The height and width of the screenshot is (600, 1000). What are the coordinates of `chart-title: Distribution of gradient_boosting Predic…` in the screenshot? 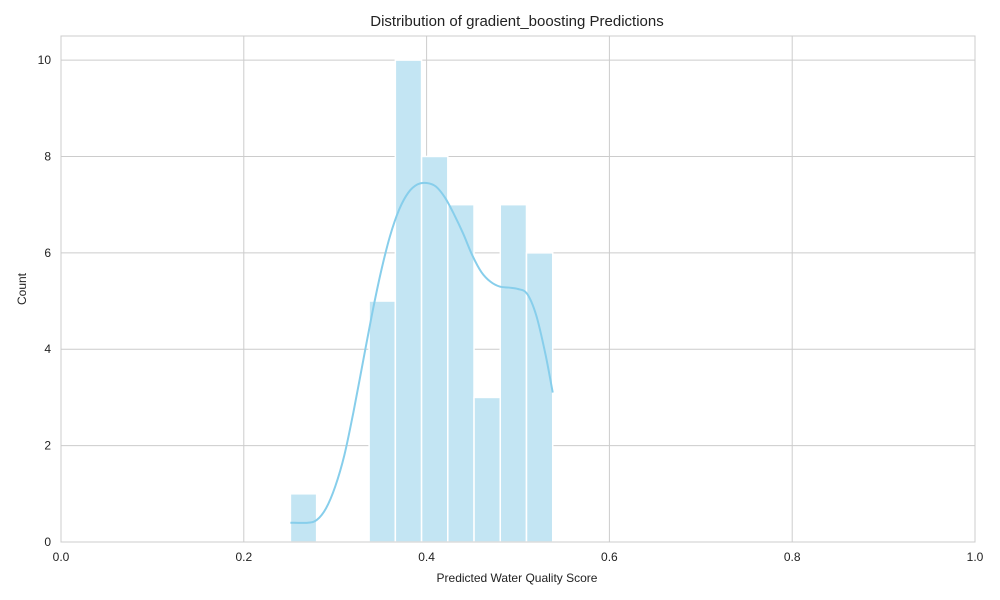 It's located at (517, 21).